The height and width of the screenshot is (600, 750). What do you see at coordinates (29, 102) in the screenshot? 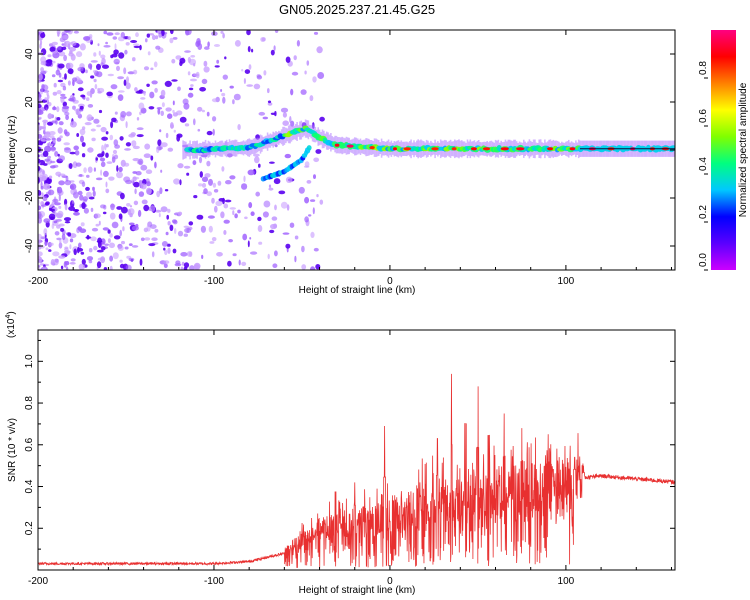
I see `y-tick-label: 20` at bounding box center [29, 102].